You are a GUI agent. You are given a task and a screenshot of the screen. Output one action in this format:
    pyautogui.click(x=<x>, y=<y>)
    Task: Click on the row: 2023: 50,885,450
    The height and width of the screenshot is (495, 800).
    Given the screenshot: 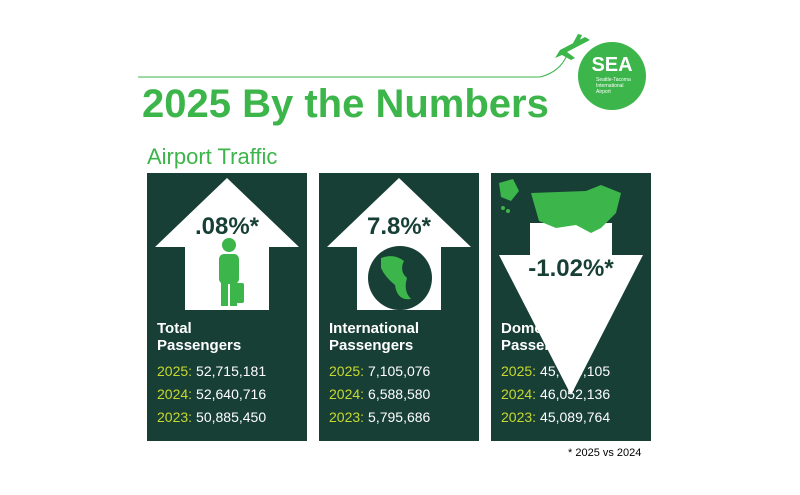 What is the action you would take?
    pyautogui.click(x=211, y=417)
    